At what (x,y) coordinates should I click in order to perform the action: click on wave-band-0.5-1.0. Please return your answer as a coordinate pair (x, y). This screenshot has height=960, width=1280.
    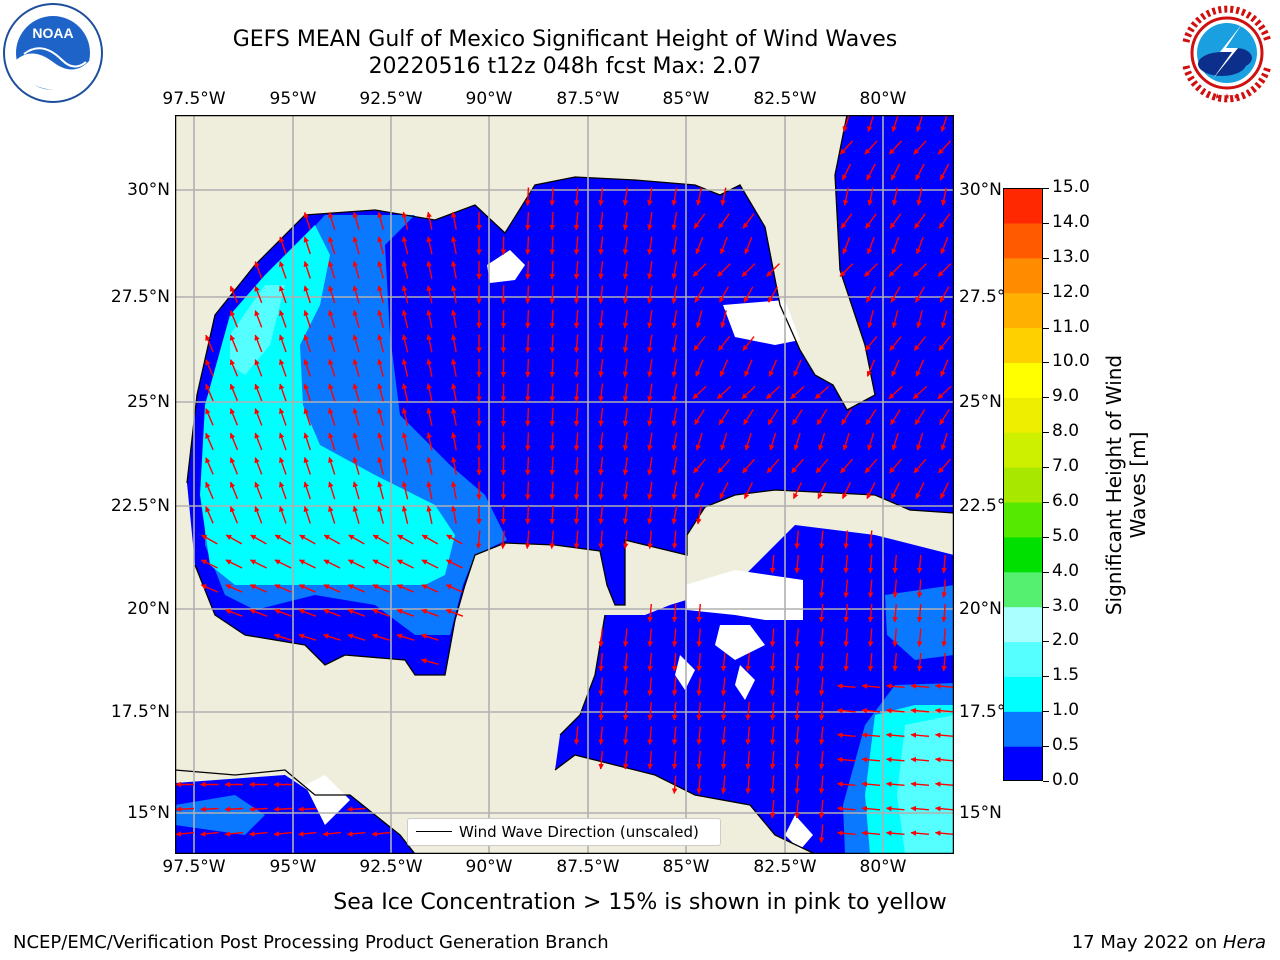
    Looking at the image, I should click on (220, 815).